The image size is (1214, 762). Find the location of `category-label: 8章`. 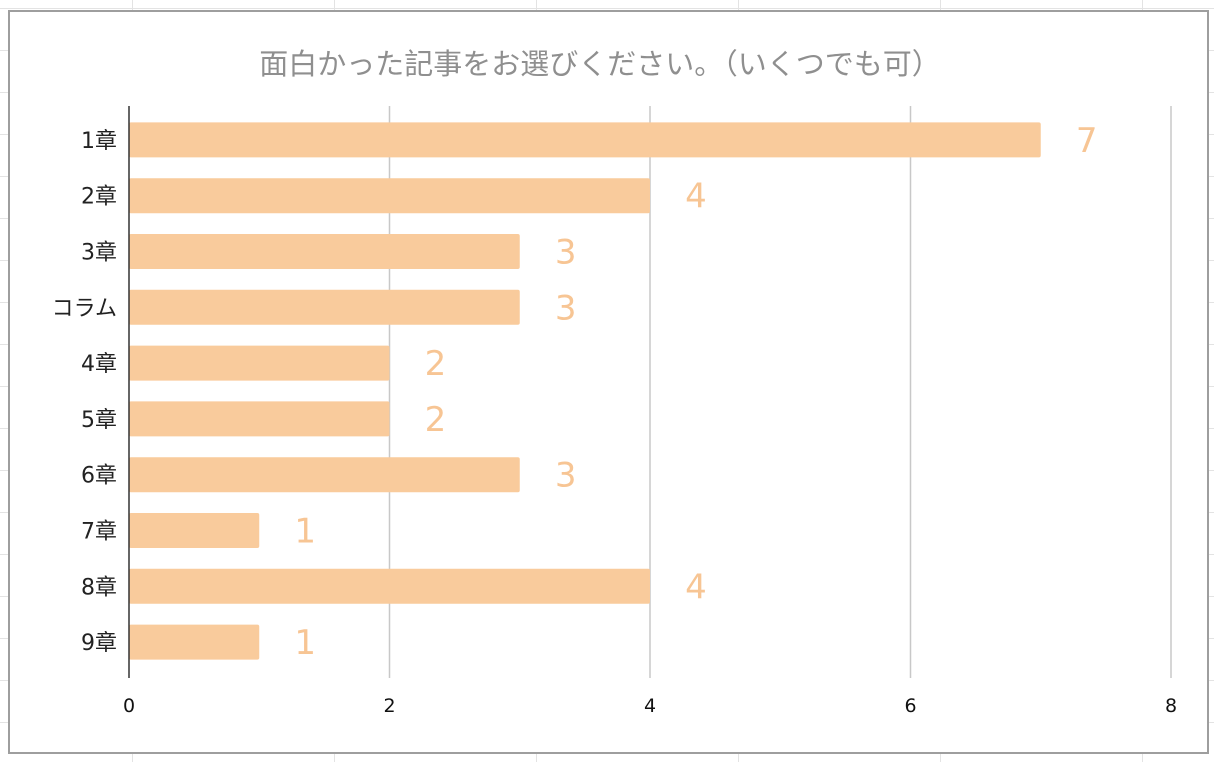

category-label: 8章 is located at coordinates (99, 587).